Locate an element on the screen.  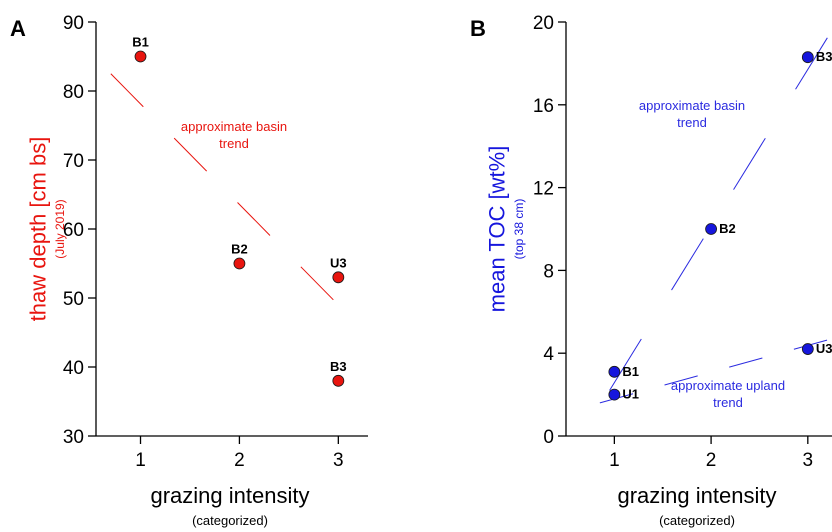
trend-line is located at coordinates (224, 189).